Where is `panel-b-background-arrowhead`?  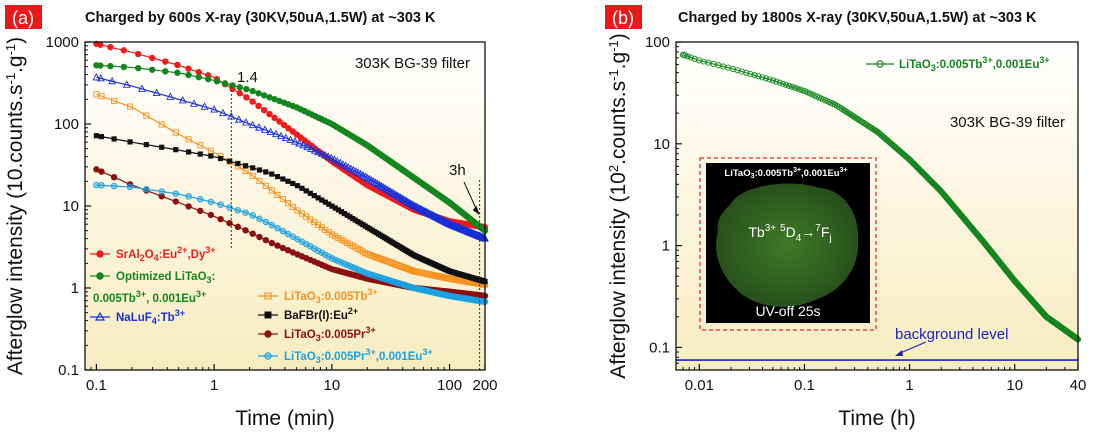
panel-b-background-arrowhead is located at coordinates (899, 353).